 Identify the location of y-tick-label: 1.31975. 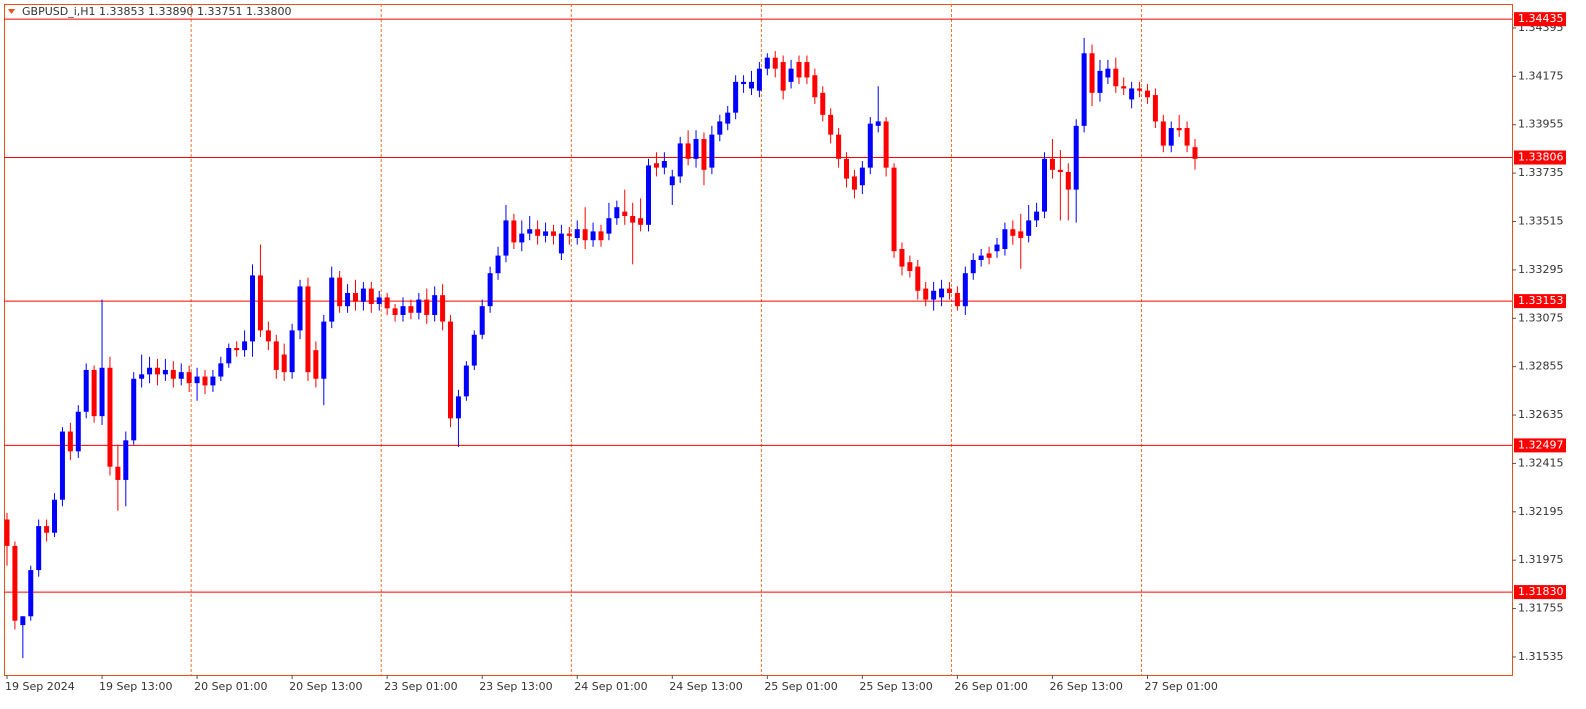
(1541, 559).